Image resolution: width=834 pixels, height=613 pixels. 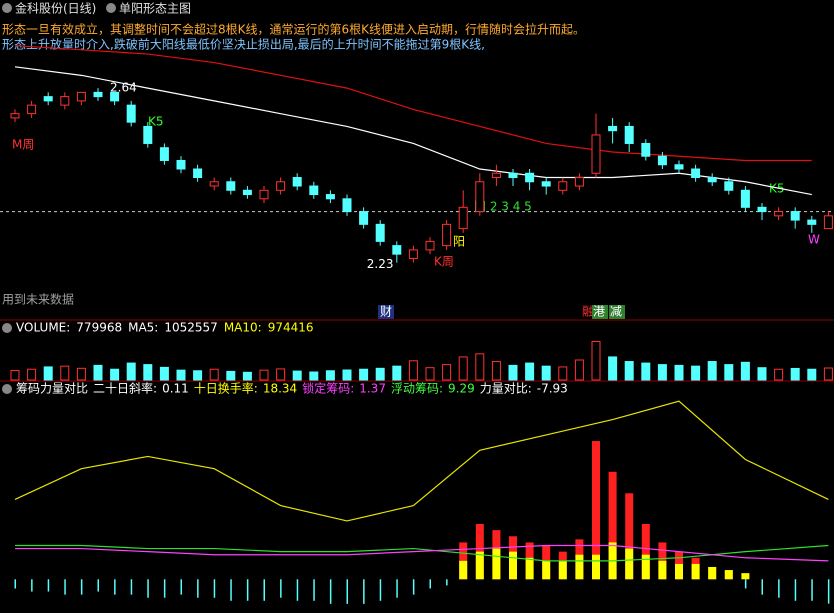 I want to click on annotation: K周, so click(x=444, y=262).